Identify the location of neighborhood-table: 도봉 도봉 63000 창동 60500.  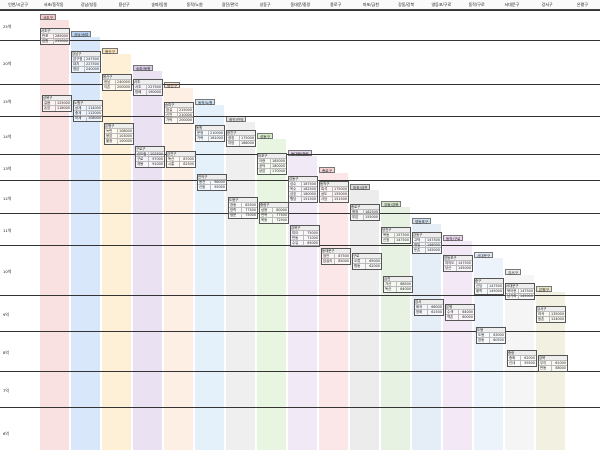
(491, 335).